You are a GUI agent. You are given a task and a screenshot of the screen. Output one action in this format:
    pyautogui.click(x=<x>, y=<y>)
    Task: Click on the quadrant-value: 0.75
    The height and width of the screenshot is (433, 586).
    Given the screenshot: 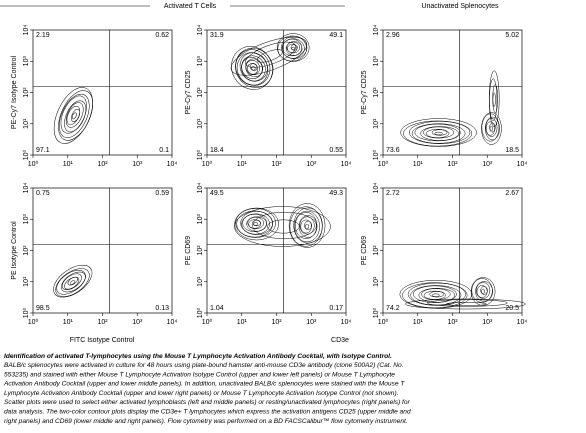 What is the action you would take?
    pyautogui.click(x=43, y=193)
    